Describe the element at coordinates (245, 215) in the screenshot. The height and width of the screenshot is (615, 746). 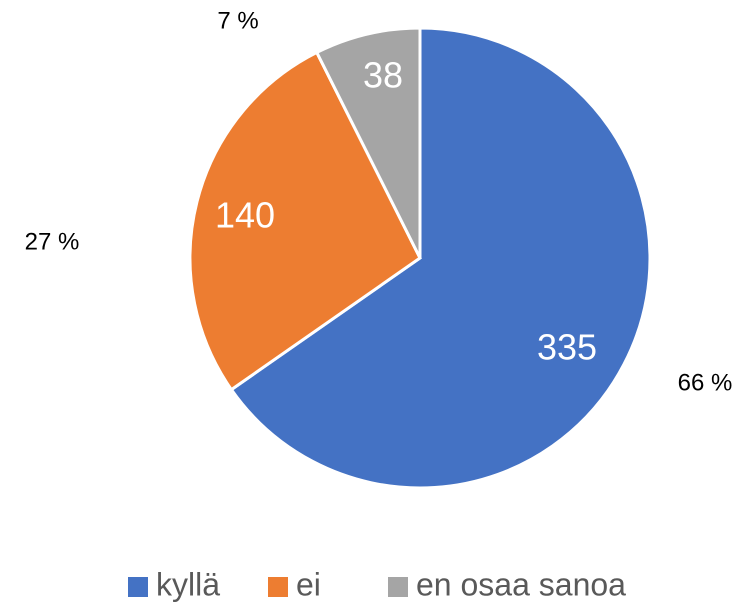
I see `data-label: 140` at that location.